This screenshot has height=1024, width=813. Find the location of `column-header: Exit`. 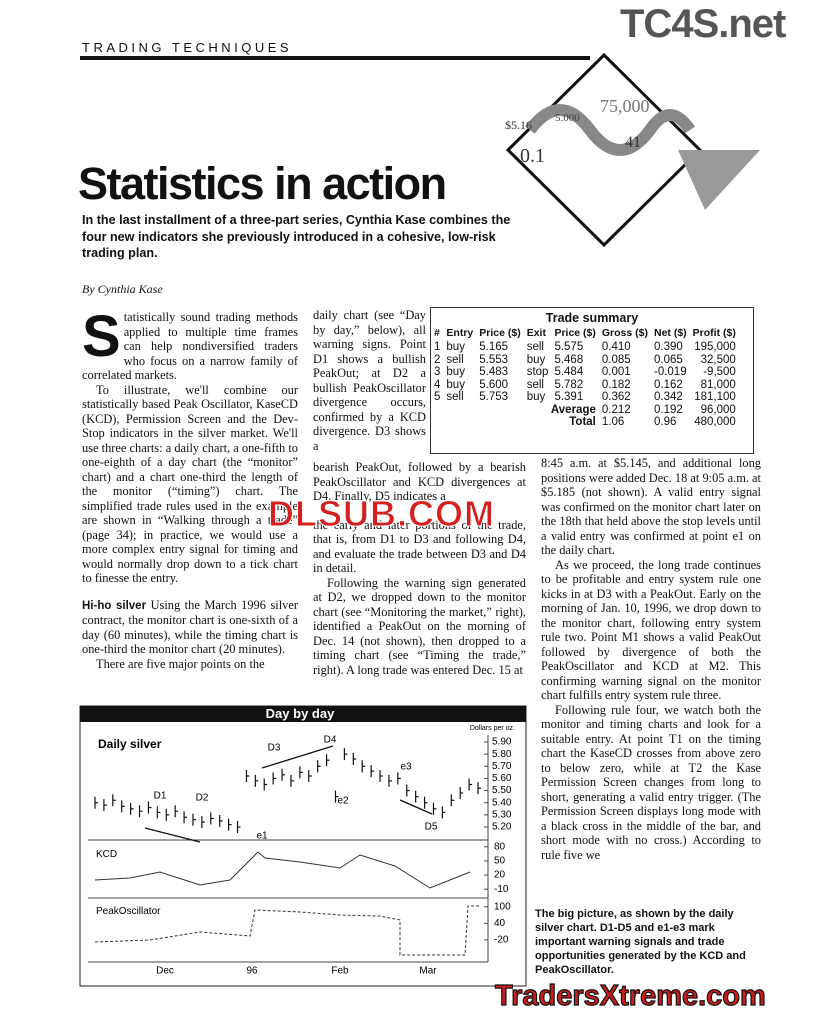

column-header: Exit is located at coordinates (536, 333).